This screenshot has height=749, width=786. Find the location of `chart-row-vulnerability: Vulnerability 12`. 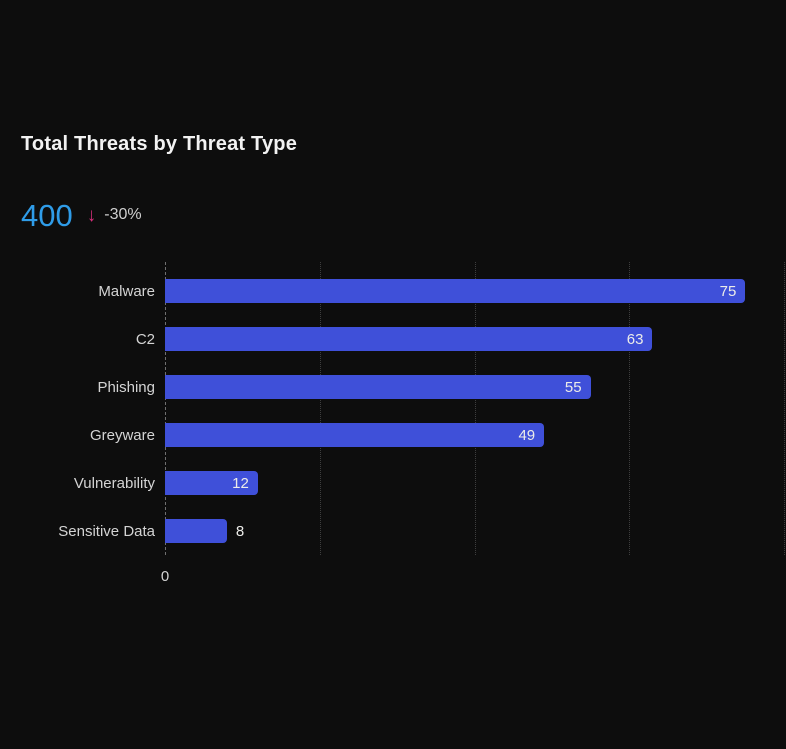

chart-row-vulnerability: Vulnerability 12 is located at coordinates (402, 483).